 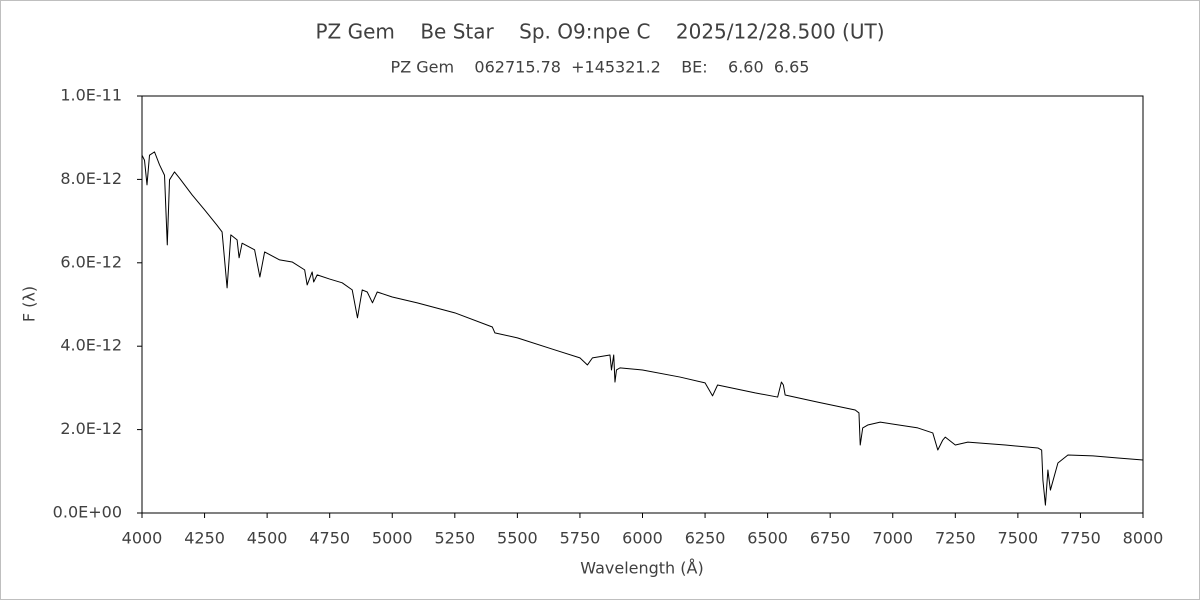 What do you see at coordinates (767, 538) in the screenshot?
I see `x-tick-label: 6500` at bounding box center [767, 538].